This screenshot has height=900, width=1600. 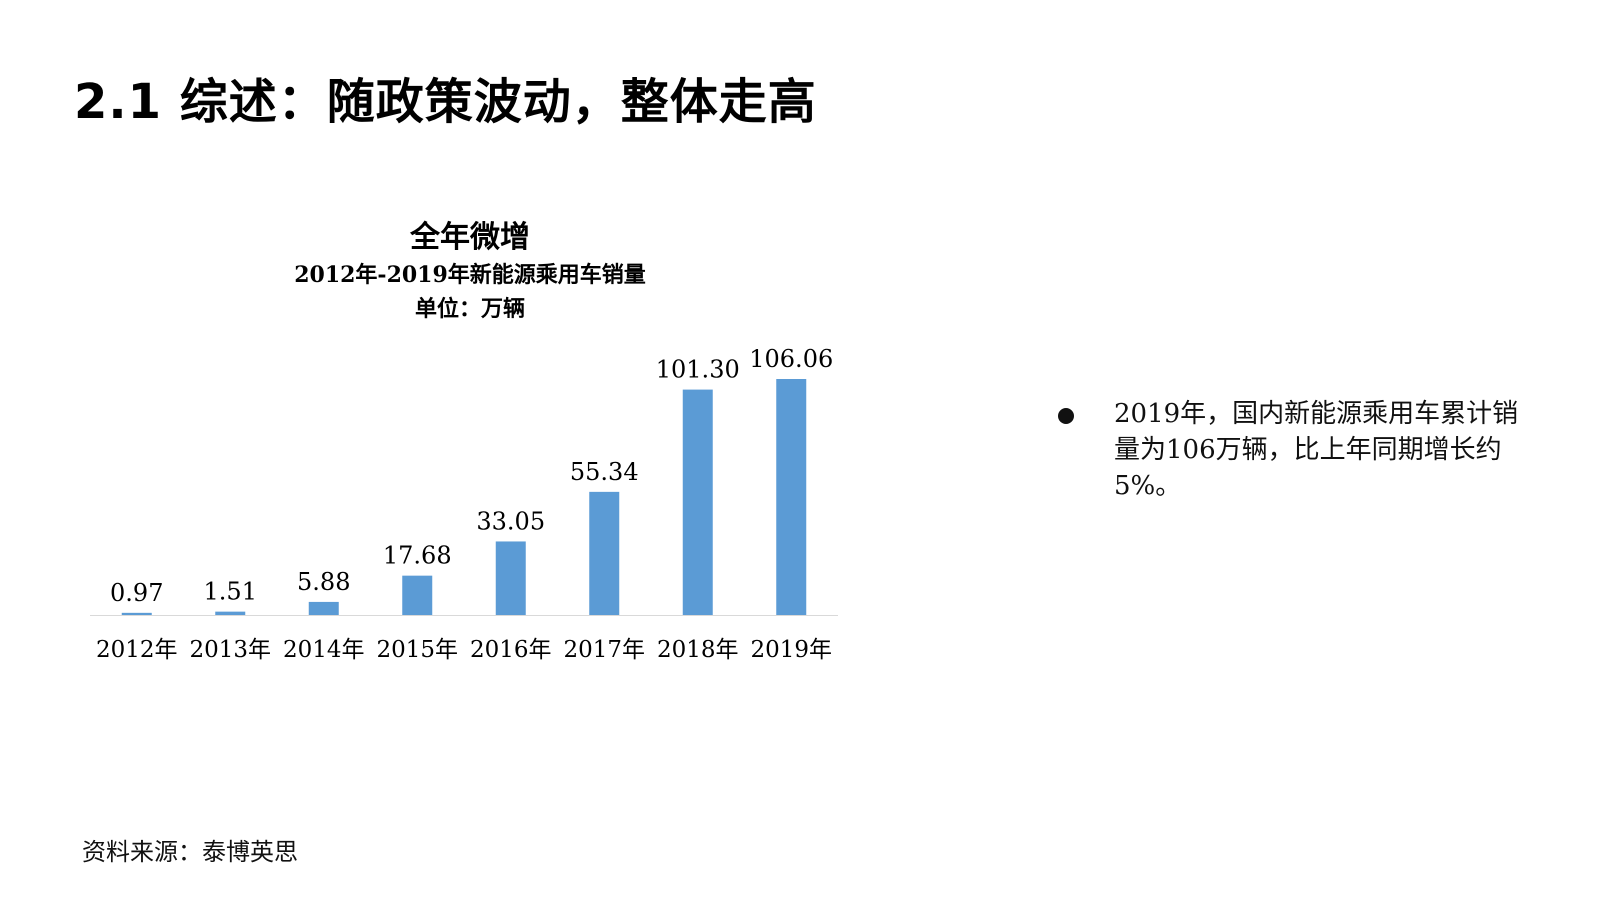 I want to click on x-tick-label-4: 2016年, so click(x=511, y=650).